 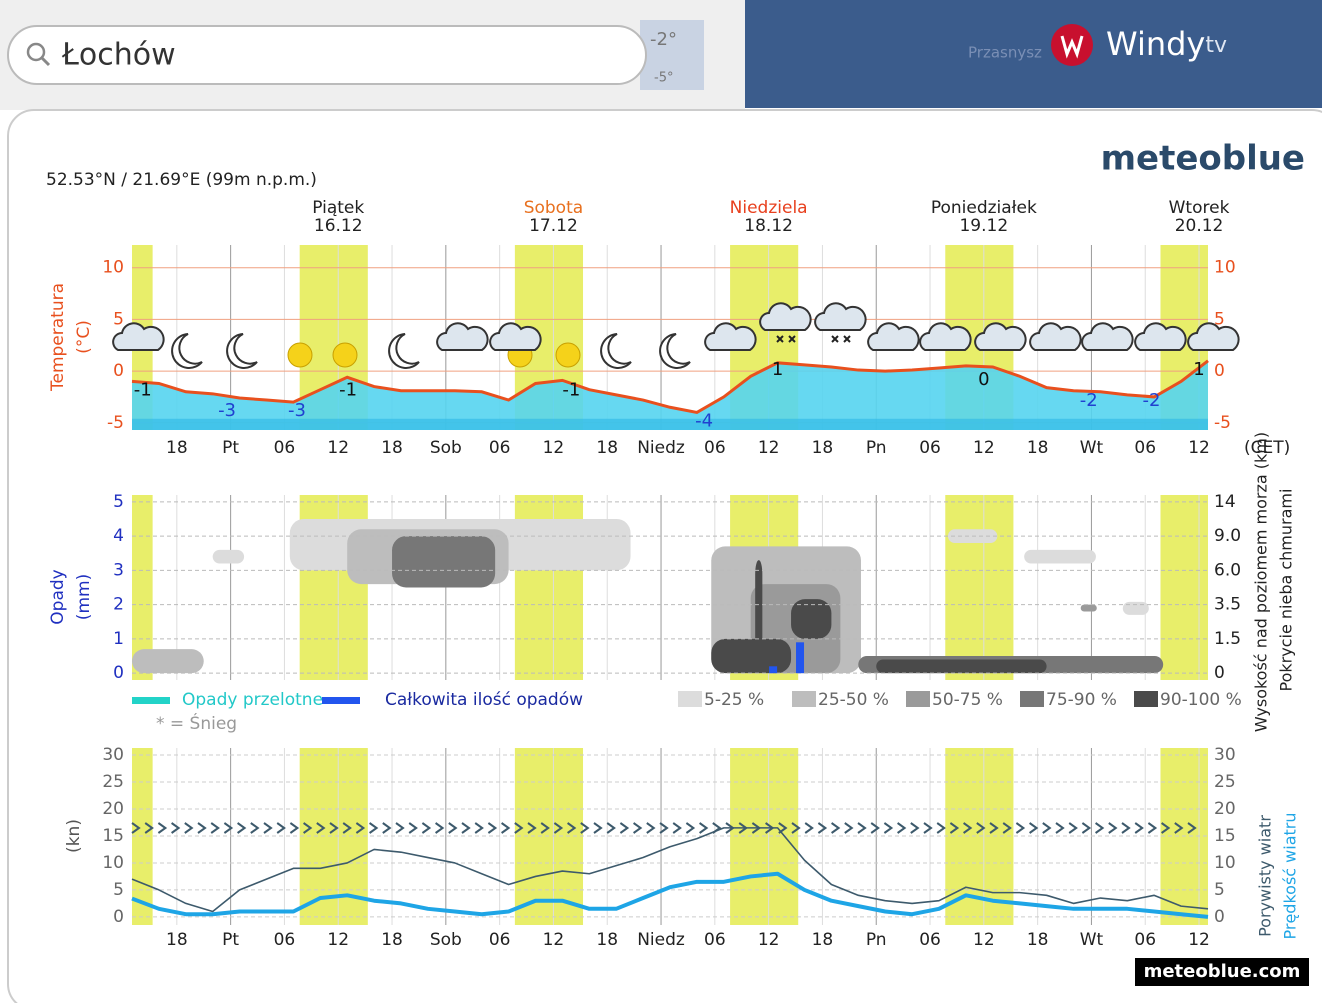 I want to click on brand-suffix: tv, so click(x=1216, y=45).